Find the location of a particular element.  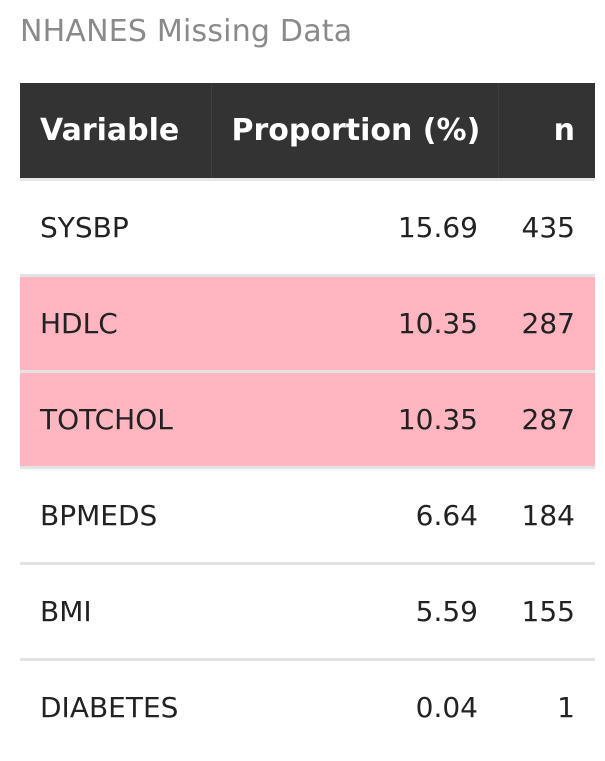

cell-n: 184 is located at coordinates (546, 516).